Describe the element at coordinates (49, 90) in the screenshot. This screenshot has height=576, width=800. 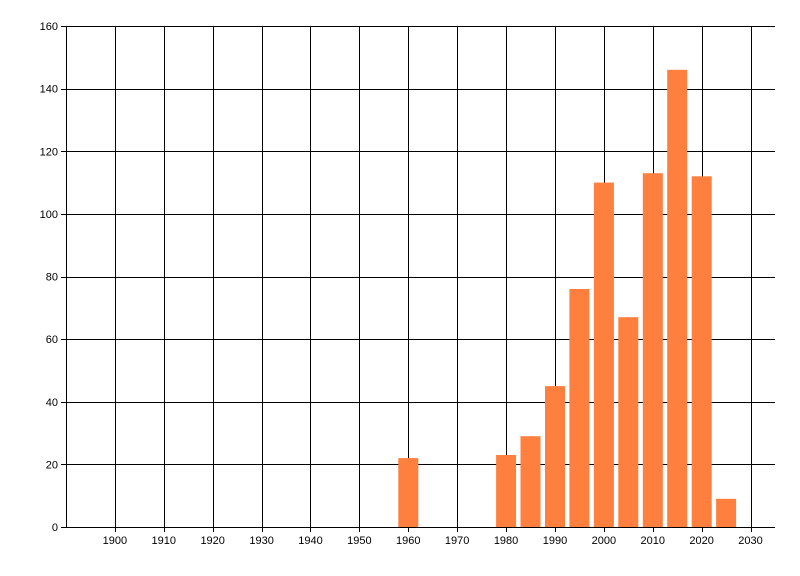
I see `y-tick-label: 140` at that location.